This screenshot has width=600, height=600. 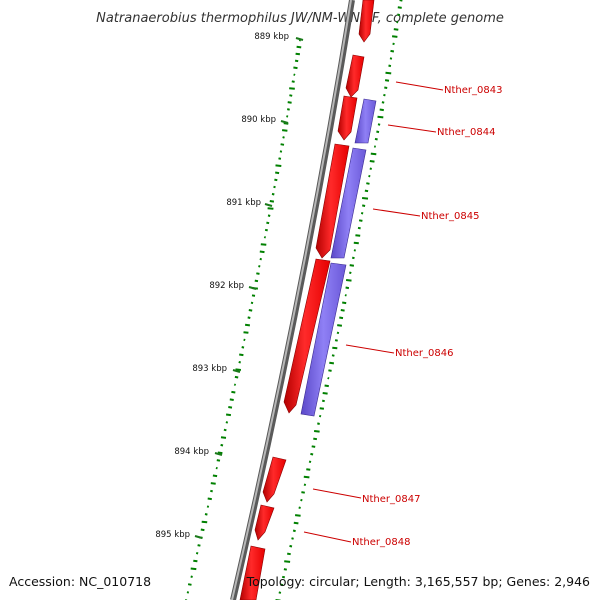 I want to click on gene-label-nther-0844: Nther_0844, so click(x=466, y=132).